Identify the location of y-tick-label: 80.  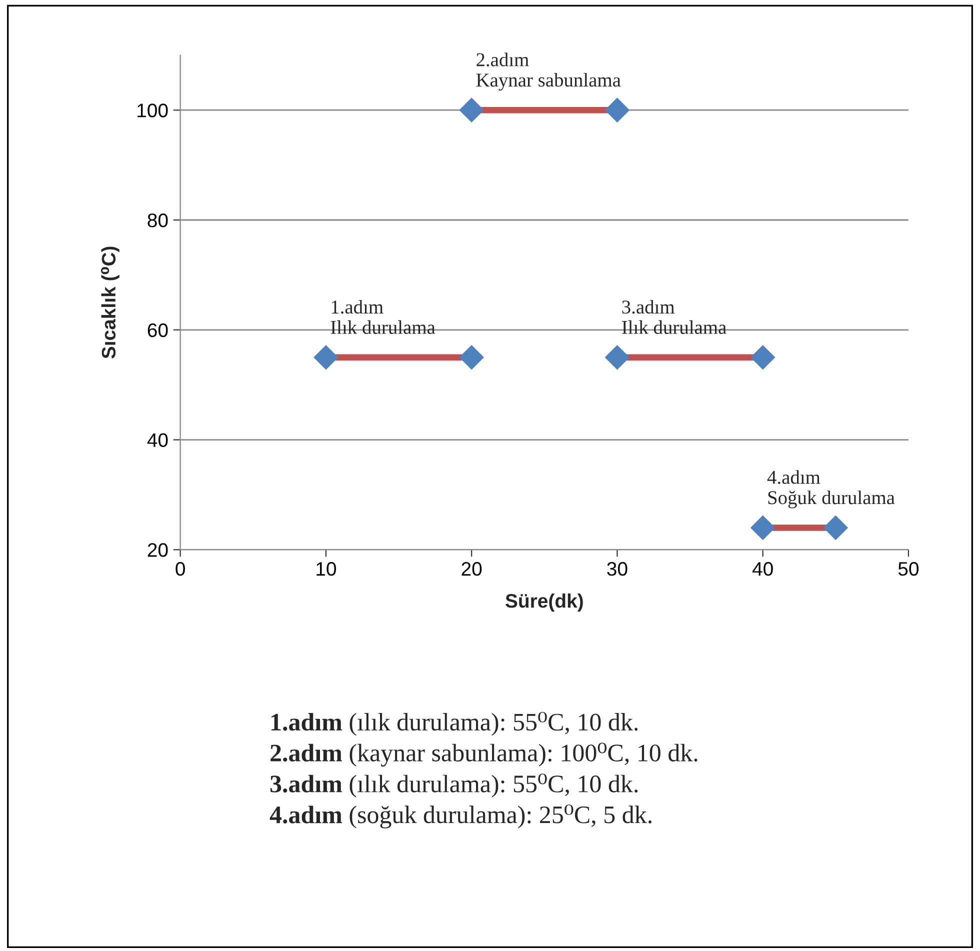
(158, 220).